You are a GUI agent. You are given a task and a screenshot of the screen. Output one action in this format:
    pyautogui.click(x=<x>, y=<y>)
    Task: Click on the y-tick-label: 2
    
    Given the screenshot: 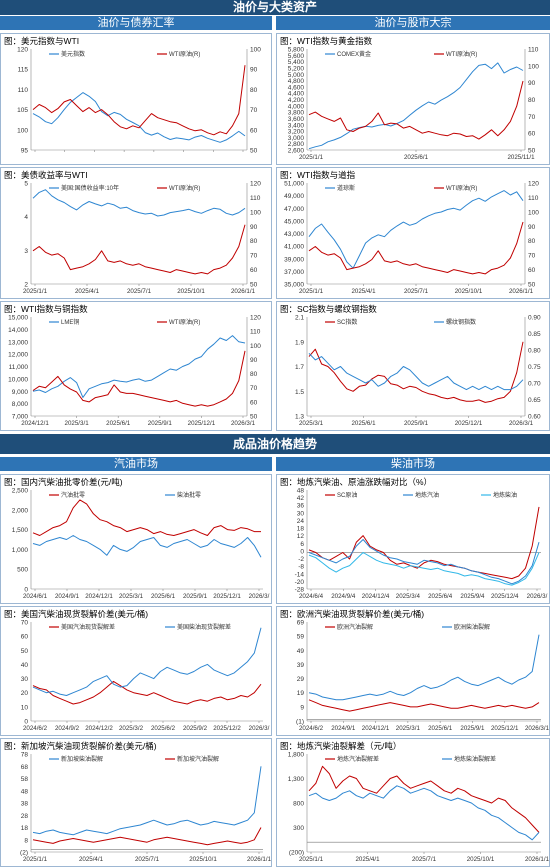 What is the action you would take?
    pyautogui.click(x=26, y=285)
    